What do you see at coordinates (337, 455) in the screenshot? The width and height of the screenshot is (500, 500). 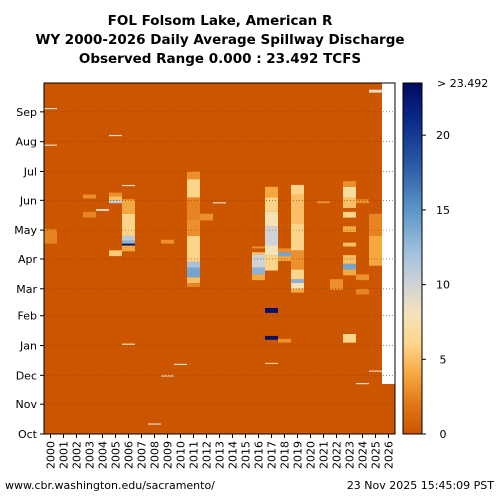 I see `x-tick-label: 2022` at bounding box center [337, 455].